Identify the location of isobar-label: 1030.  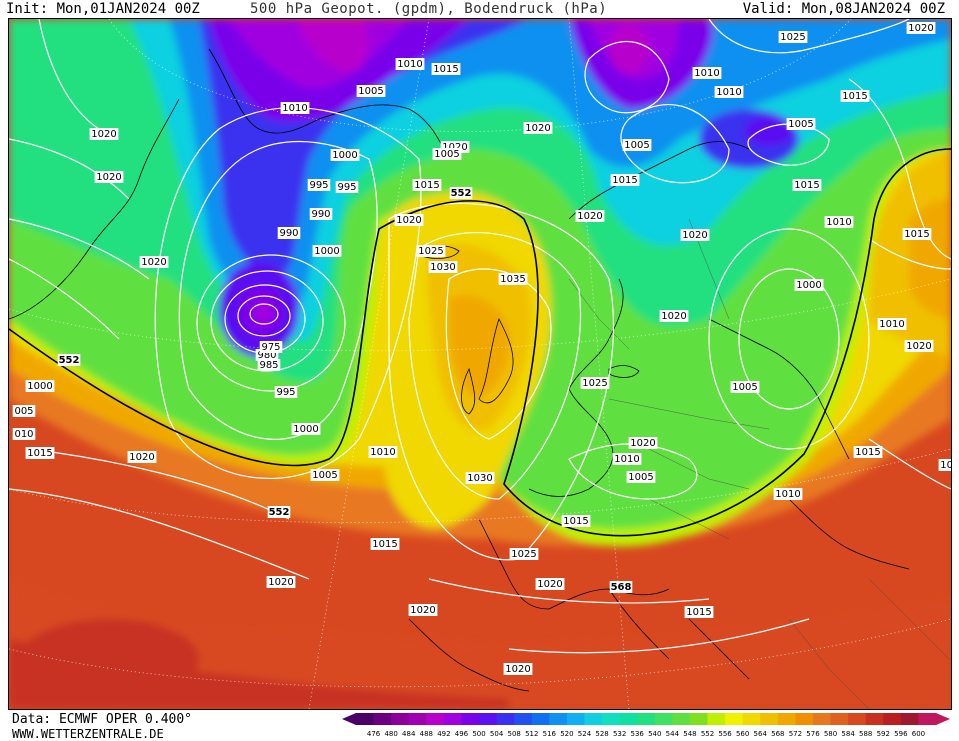
(443, 267).